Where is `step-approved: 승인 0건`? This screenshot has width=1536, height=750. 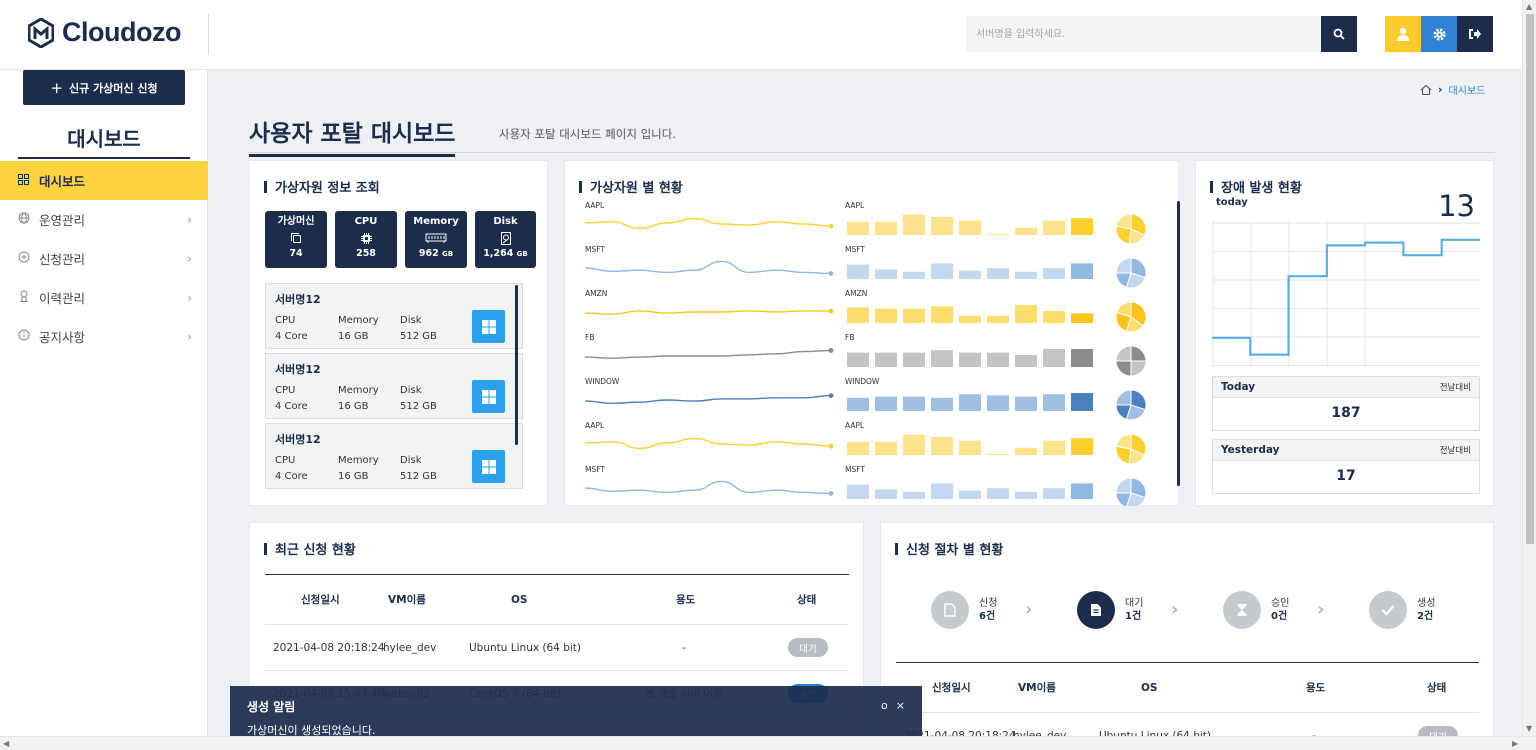
step-approved: 승인 0건 is located at coordinates (1256, 610).